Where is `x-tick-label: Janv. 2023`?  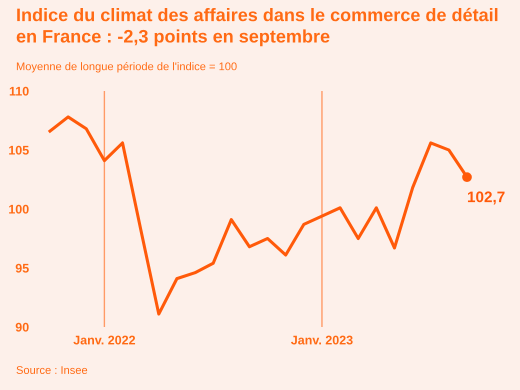 x-tick-label: Janv. 2023 is located at coordinates (321, 340).